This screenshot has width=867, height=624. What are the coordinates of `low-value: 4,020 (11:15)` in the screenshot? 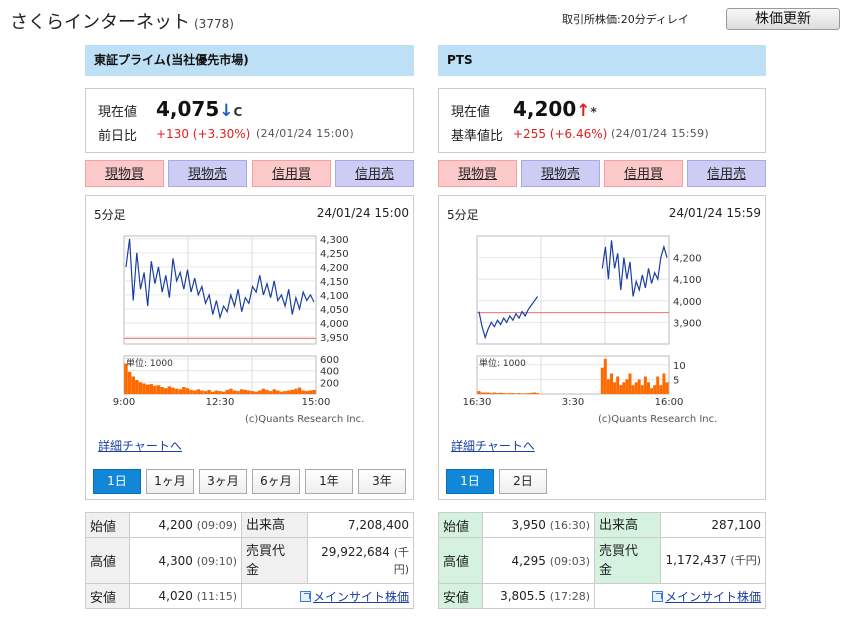 It's located at (185, 596).